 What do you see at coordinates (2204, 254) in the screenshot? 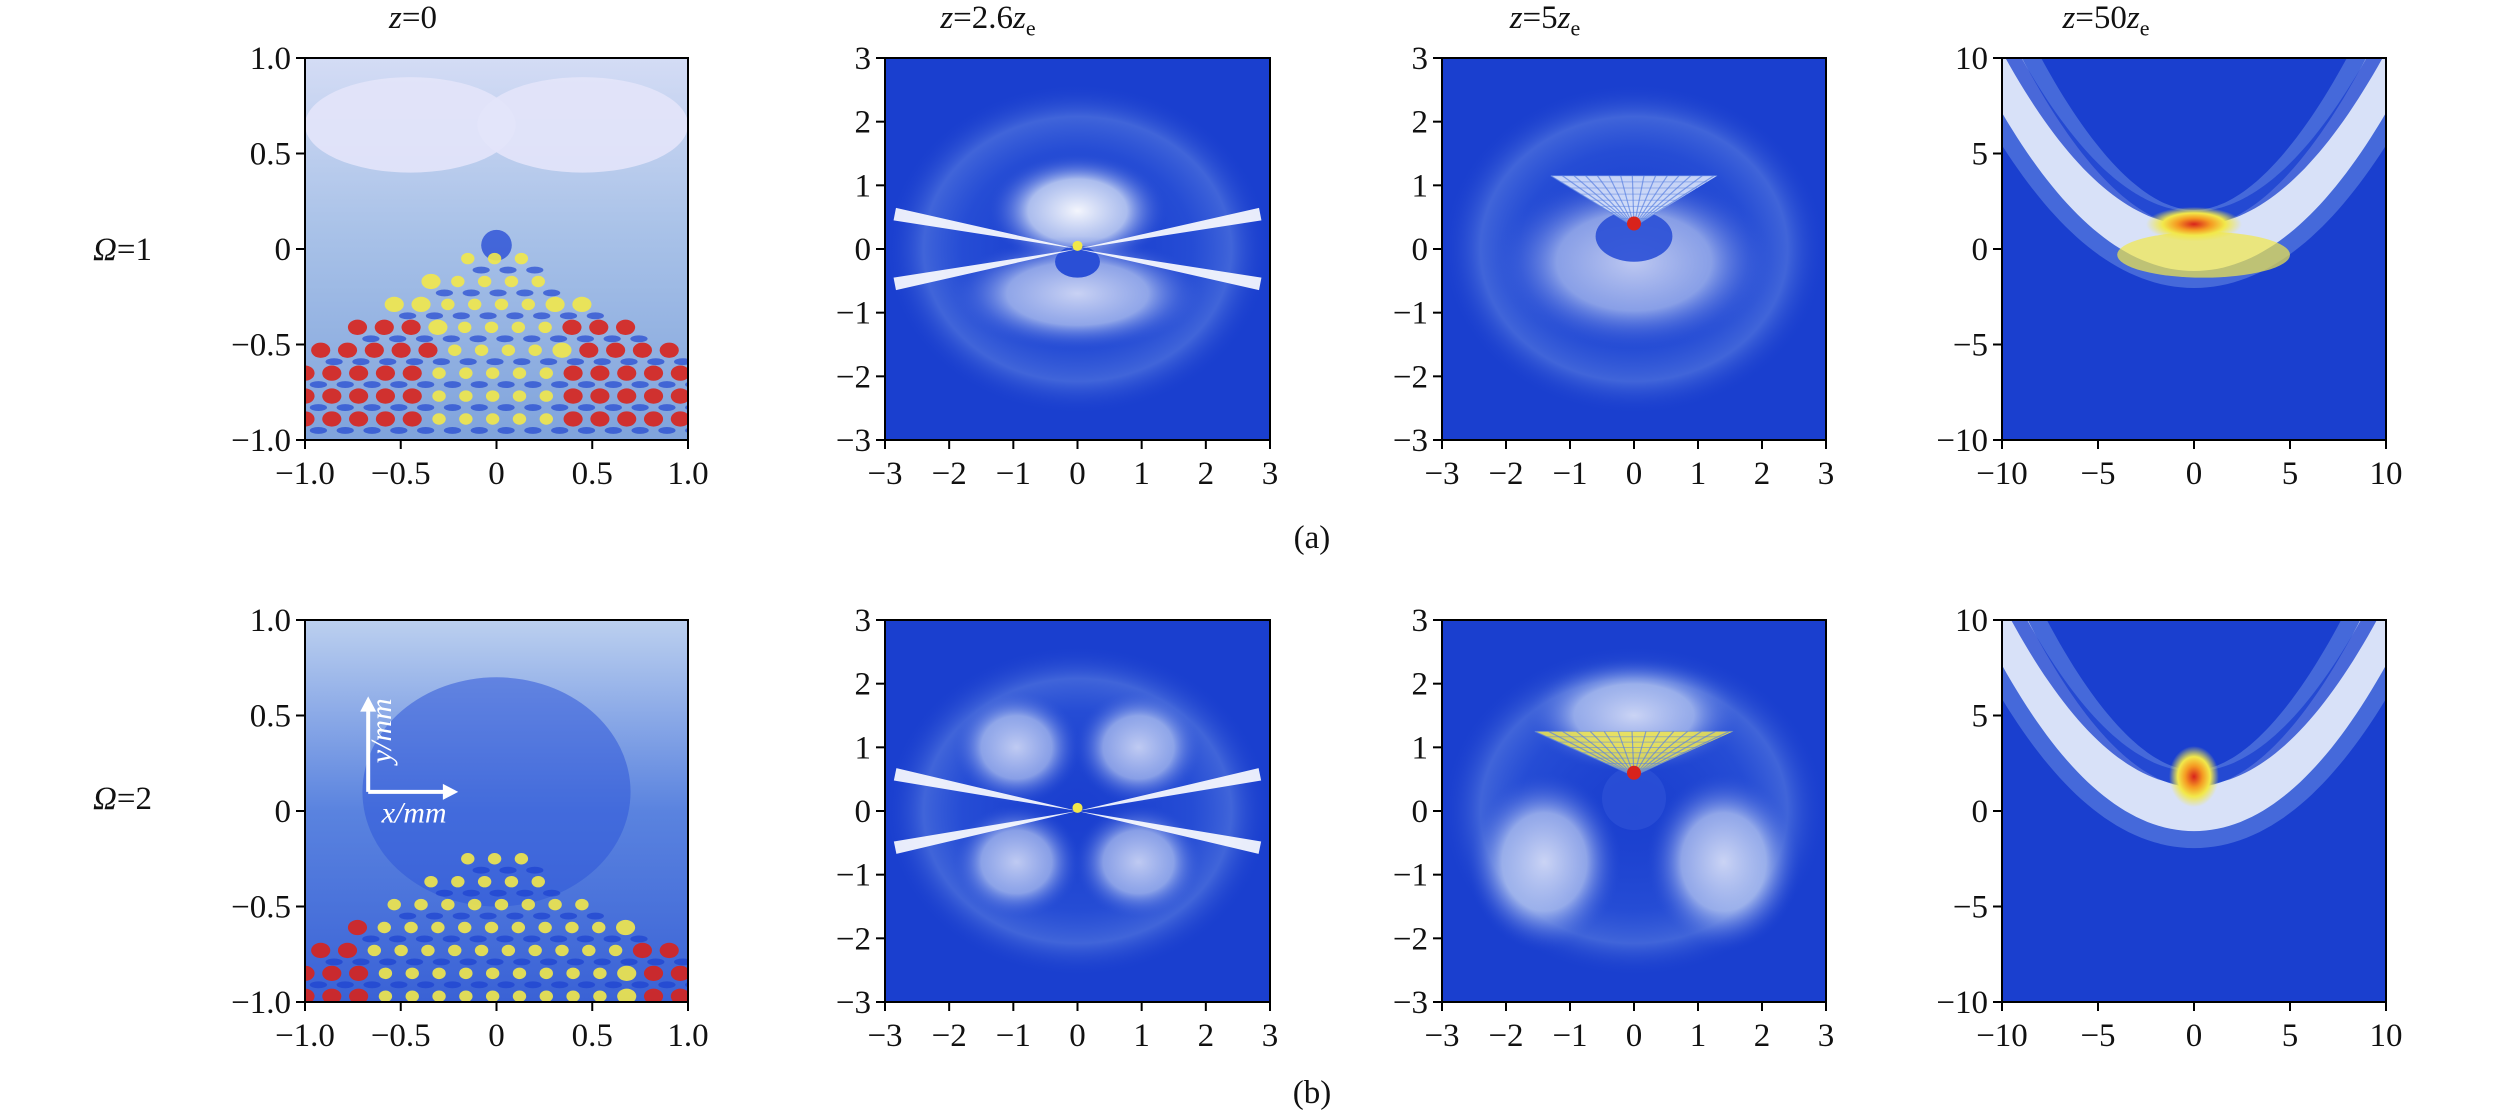
I see `yellow-band` at bounding box center [2204, 254].